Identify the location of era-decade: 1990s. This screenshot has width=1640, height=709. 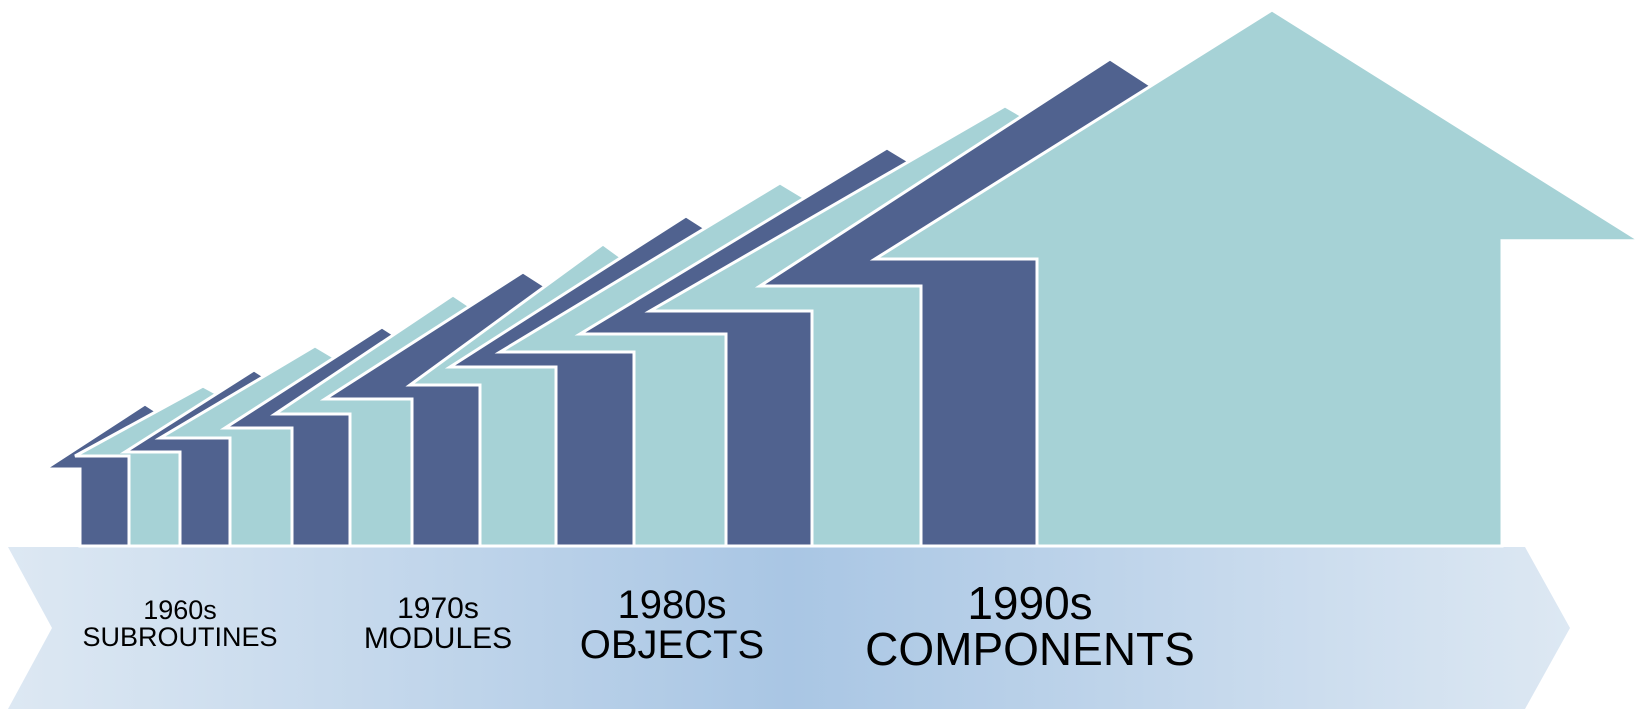
(1030, 603).